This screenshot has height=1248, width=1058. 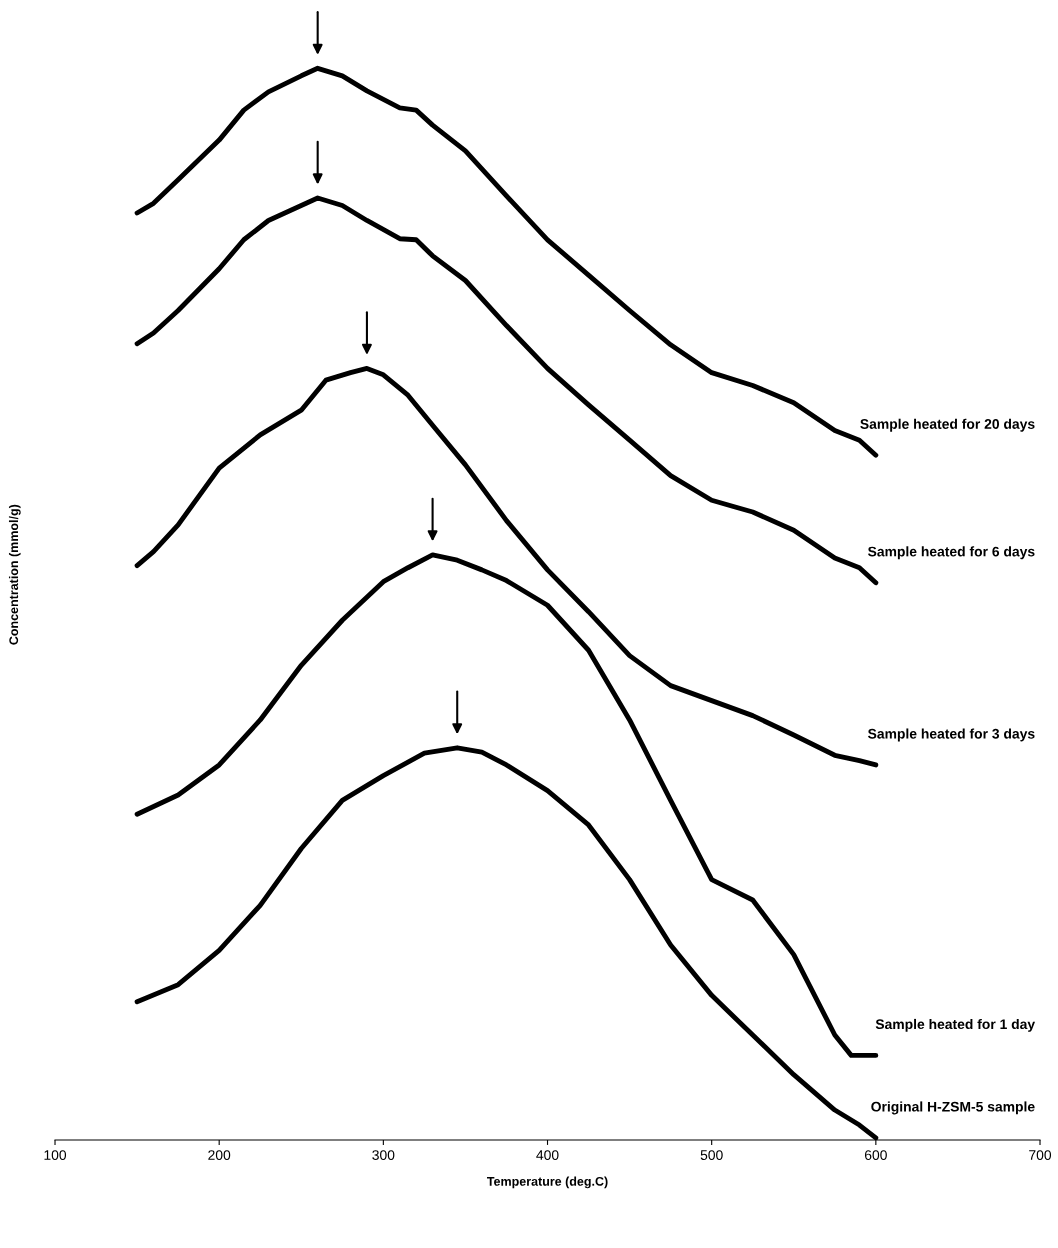 I want to click on y-axis-title: Concentration (mmol/g), so click(x=14, y=574).